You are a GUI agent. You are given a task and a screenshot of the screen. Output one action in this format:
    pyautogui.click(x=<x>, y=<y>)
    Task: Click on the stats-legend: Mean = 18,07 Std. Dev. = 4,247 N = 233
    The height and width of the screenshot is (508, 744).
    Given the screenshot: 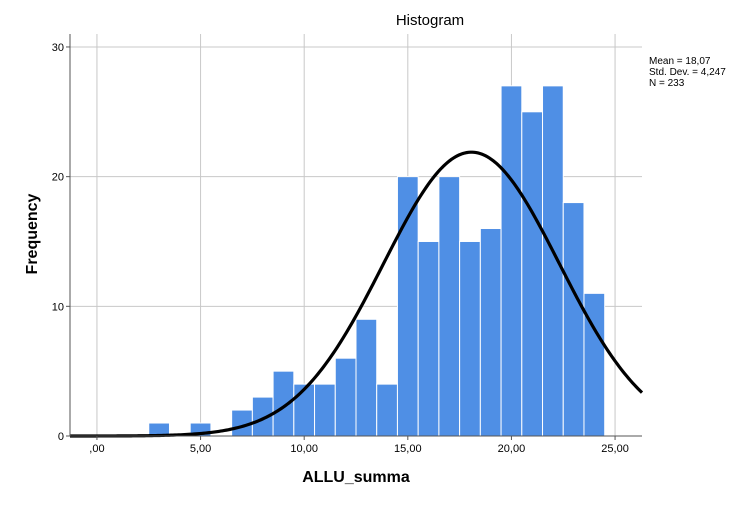 What is the action you would take?
    pyautogui.click(x=687, y=72)
    